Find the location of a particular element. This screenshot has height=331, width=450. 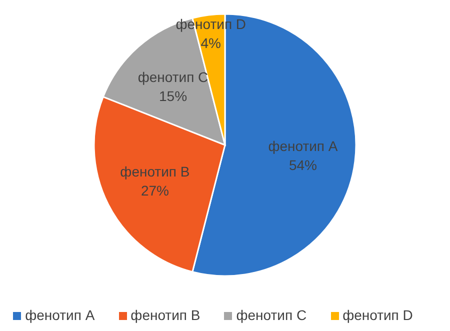

legend-label: фенотип B is located at coordinates (165, 315).